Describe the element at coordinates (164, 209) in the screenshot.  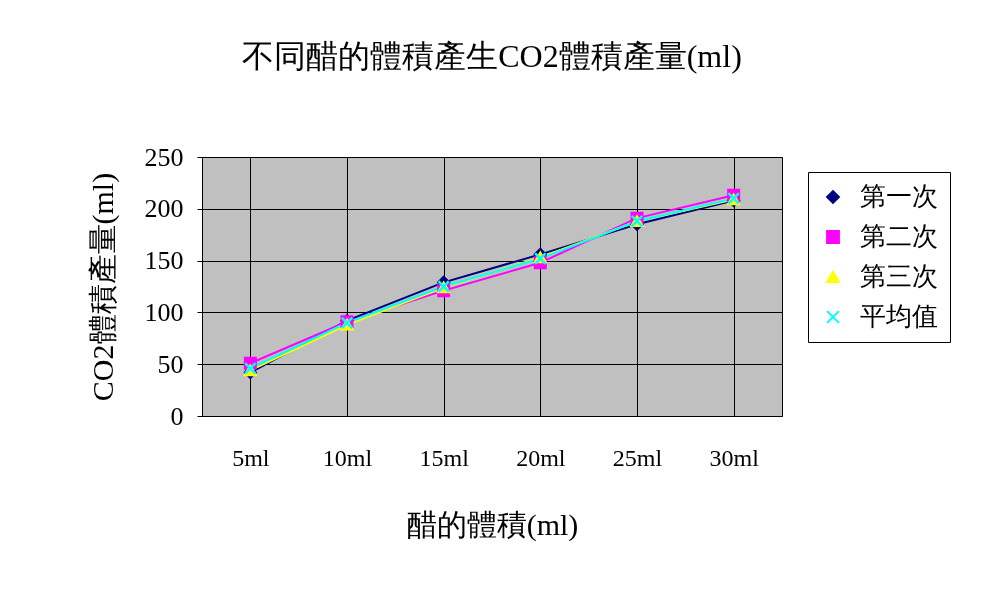
I see `y-tick-label: 200` at that location.